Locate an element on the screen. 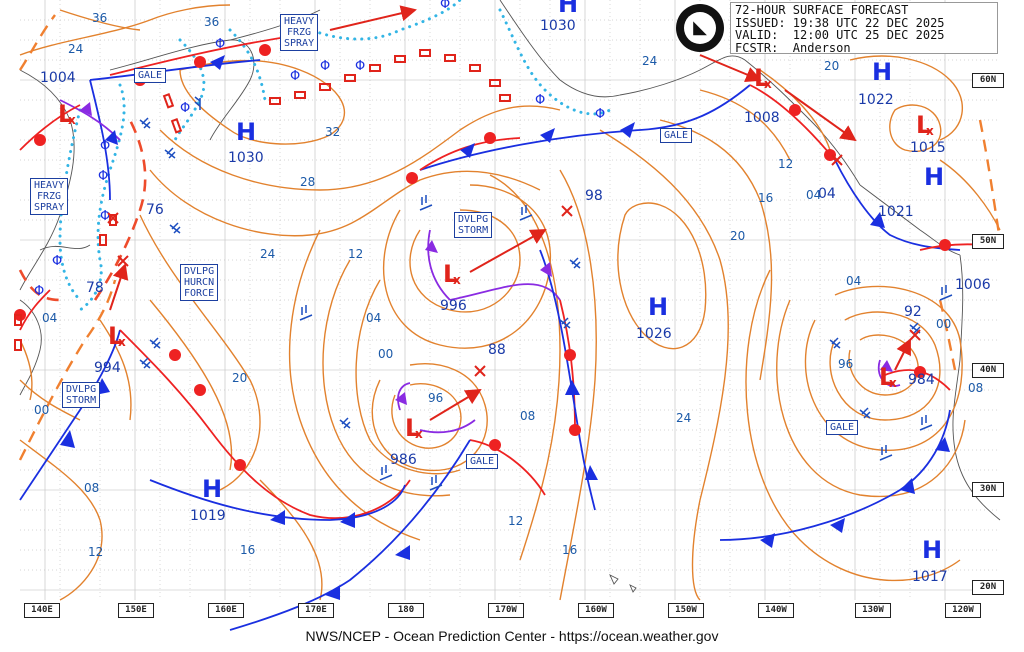  pressure-value: 1022 is located at coordinates (876, 100).